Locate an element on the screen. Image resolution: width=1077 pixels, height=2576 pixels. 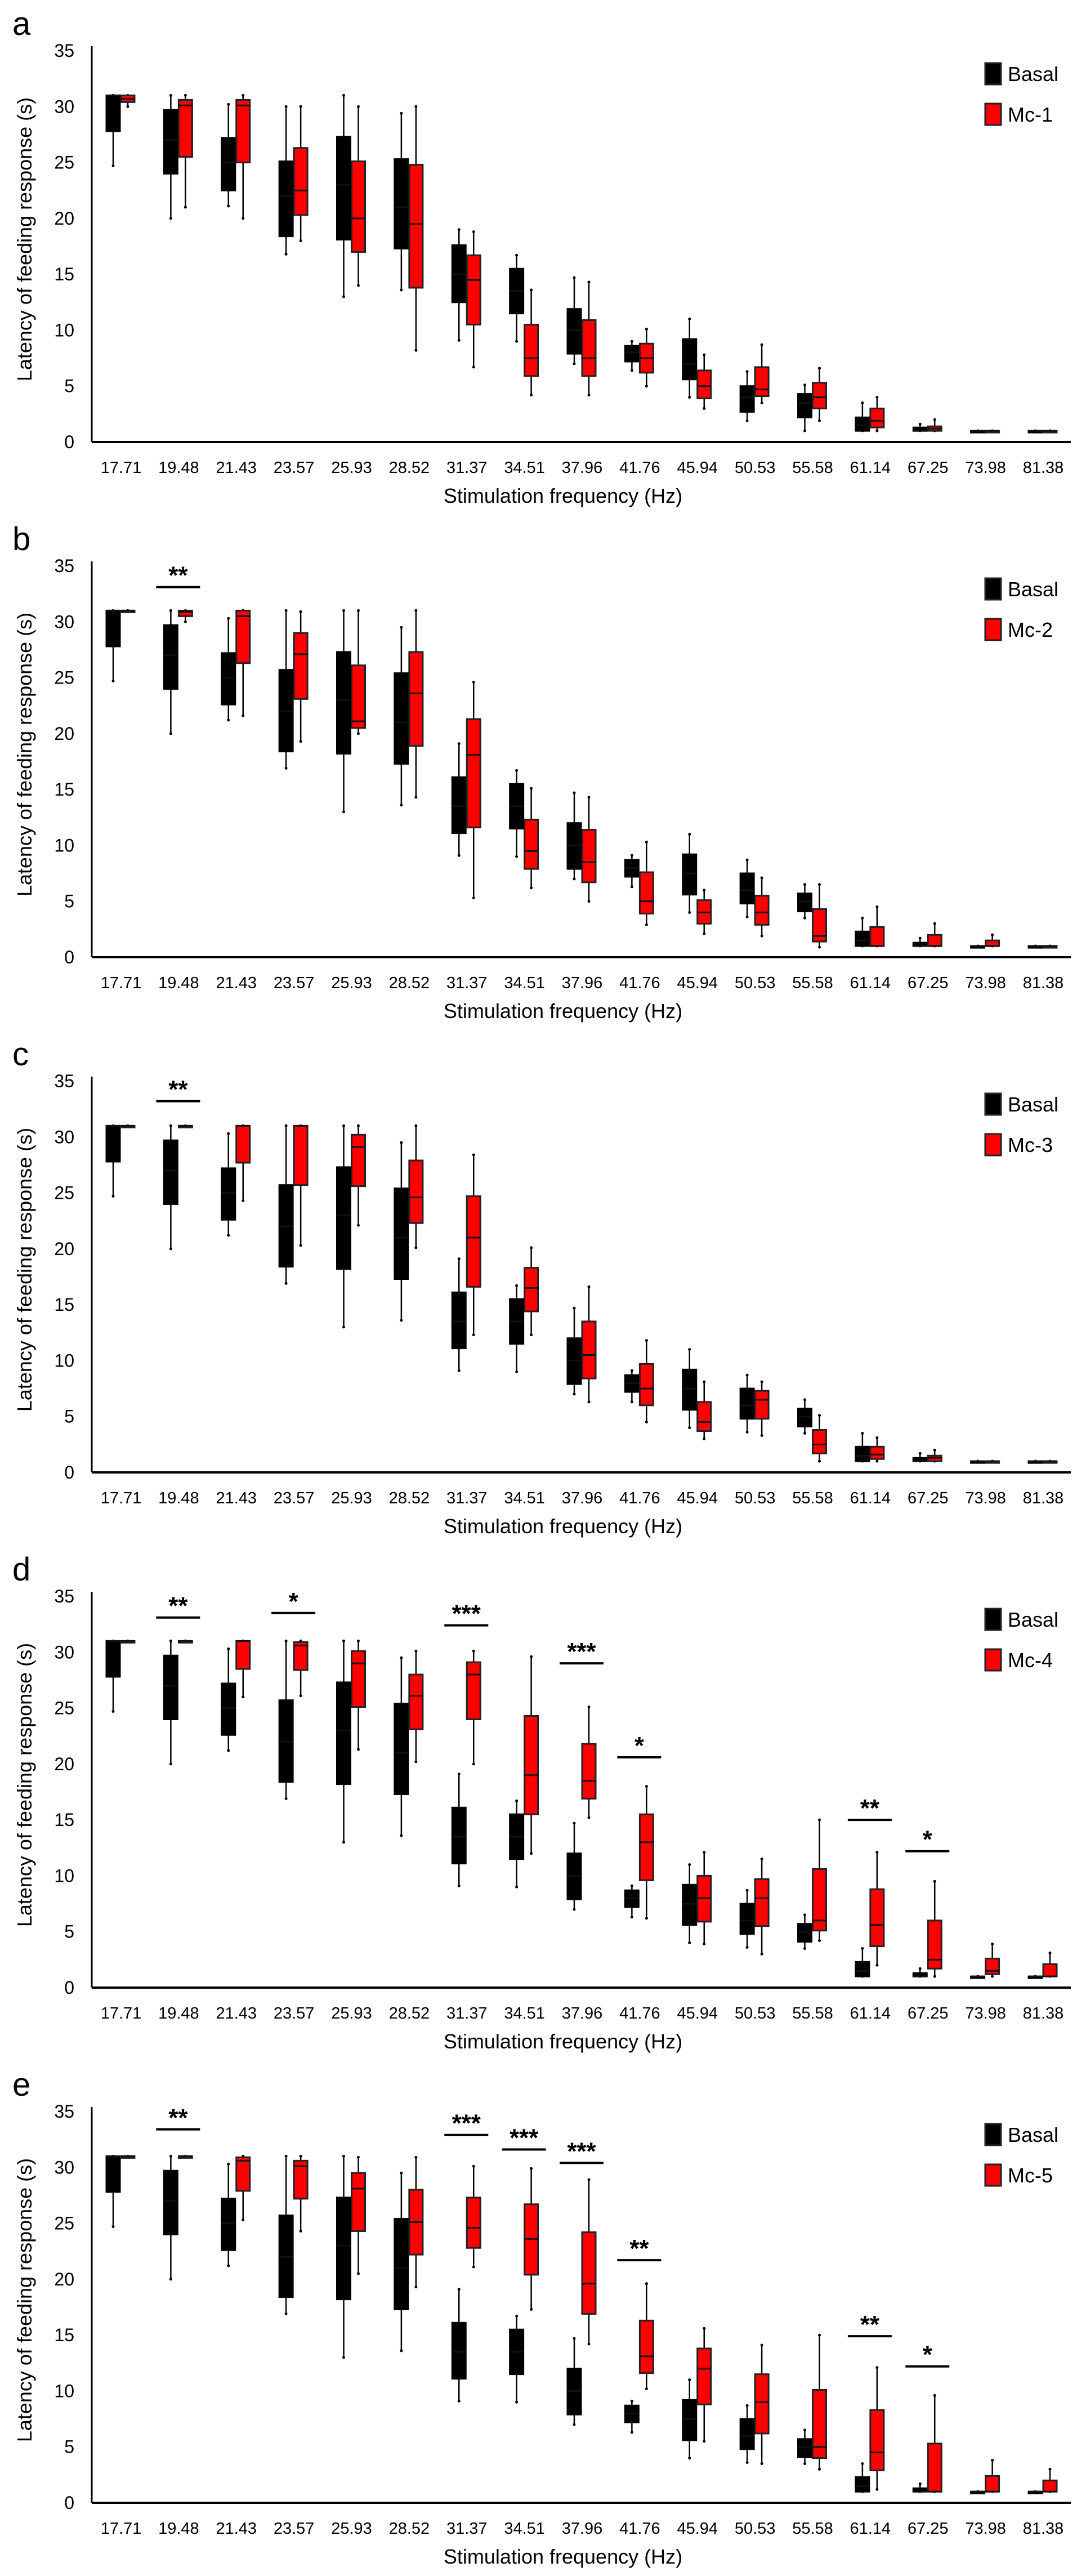
y-tick-label: 0 is located at coordinates (69, 2503).